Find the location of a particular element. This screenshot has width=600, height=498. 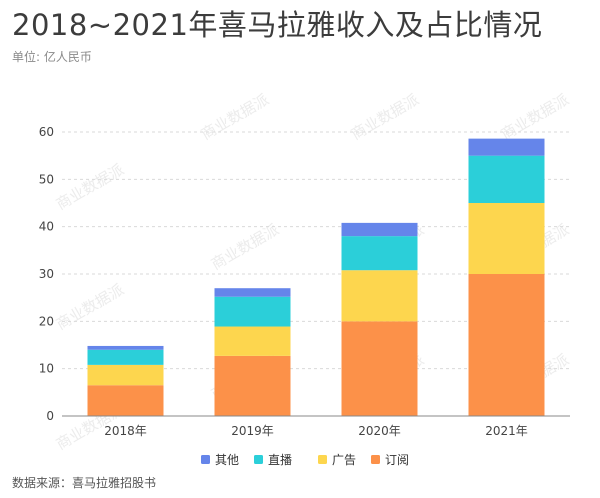

legend-label: 订阅 is located at coordinates (397, 460).